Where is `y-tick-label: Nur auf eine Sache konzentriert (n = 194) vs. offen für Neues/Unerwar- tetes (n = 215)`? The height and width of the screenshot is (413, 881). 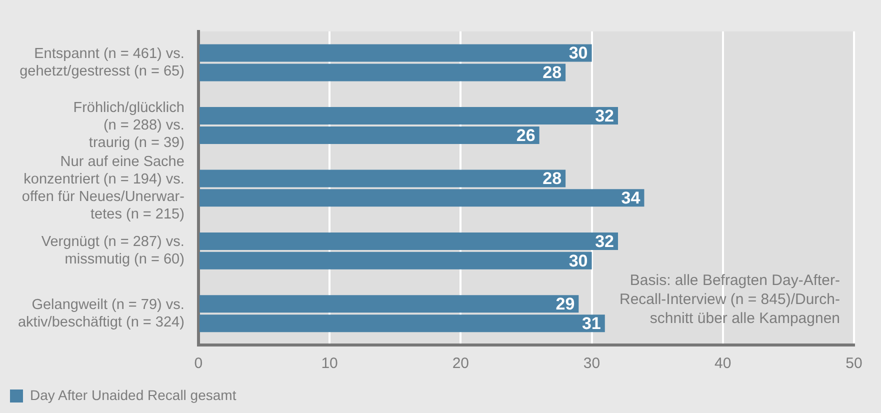 y-tick-label: Nur auf eine Sache konzentriert (n = 194) vs. offen für Neues/Unerwar- tetes (n = 215) is located at coordinates (103, 188).